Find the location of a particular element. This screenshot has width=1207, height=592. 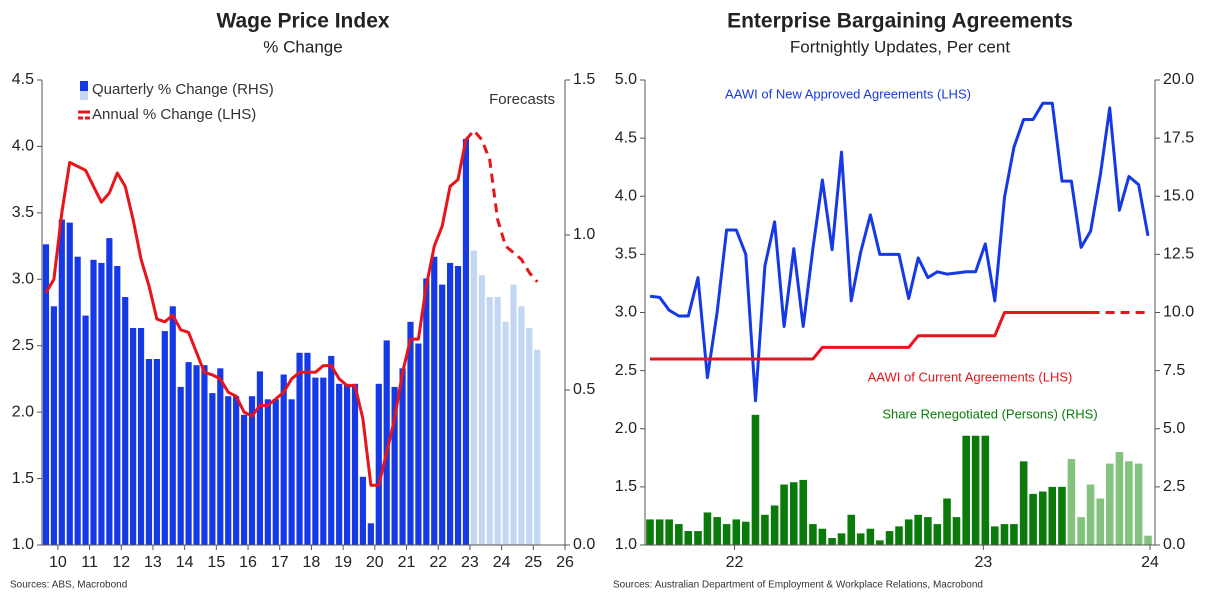

y-tick-label: 5.0 is located at coordinates (626, 79).